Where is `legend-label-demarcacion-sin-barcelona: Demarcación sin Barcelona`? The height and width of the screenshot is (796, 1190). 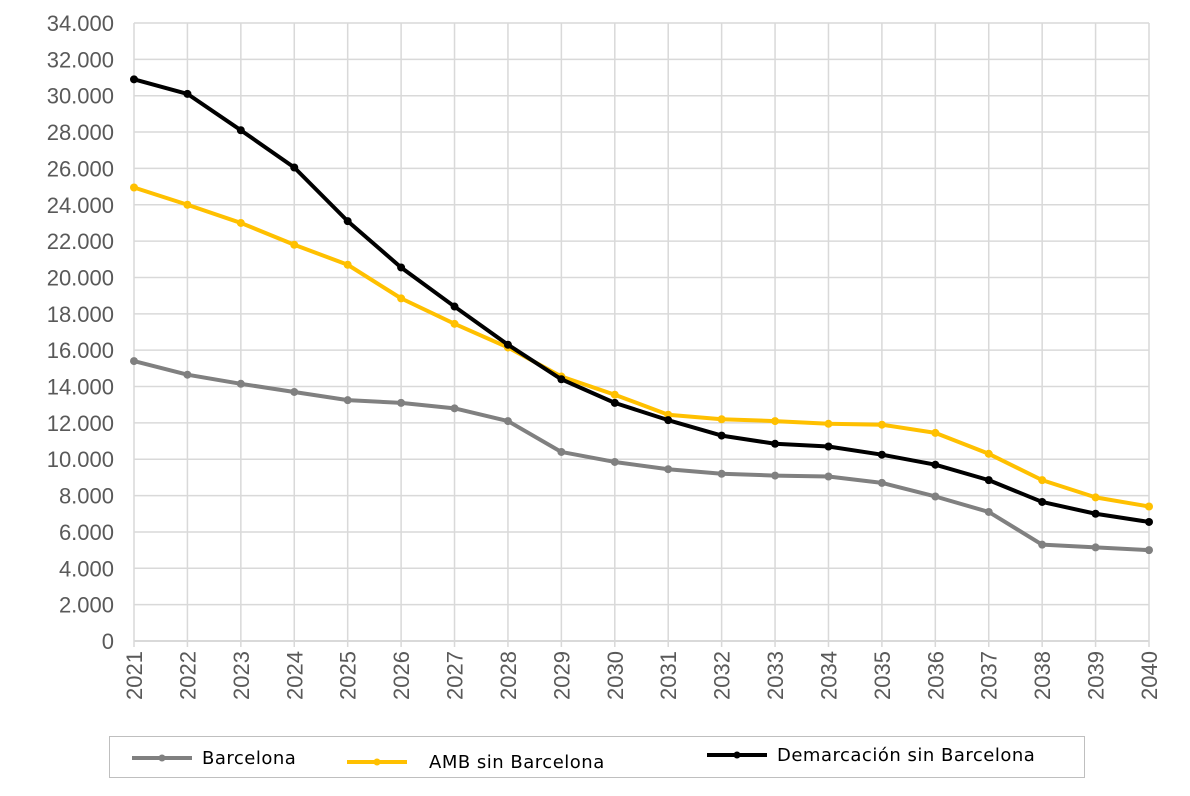 legend-label-demarcacion-sin-barcelona: Demarcación sin Barcelona is located at coordinates (906, 755).